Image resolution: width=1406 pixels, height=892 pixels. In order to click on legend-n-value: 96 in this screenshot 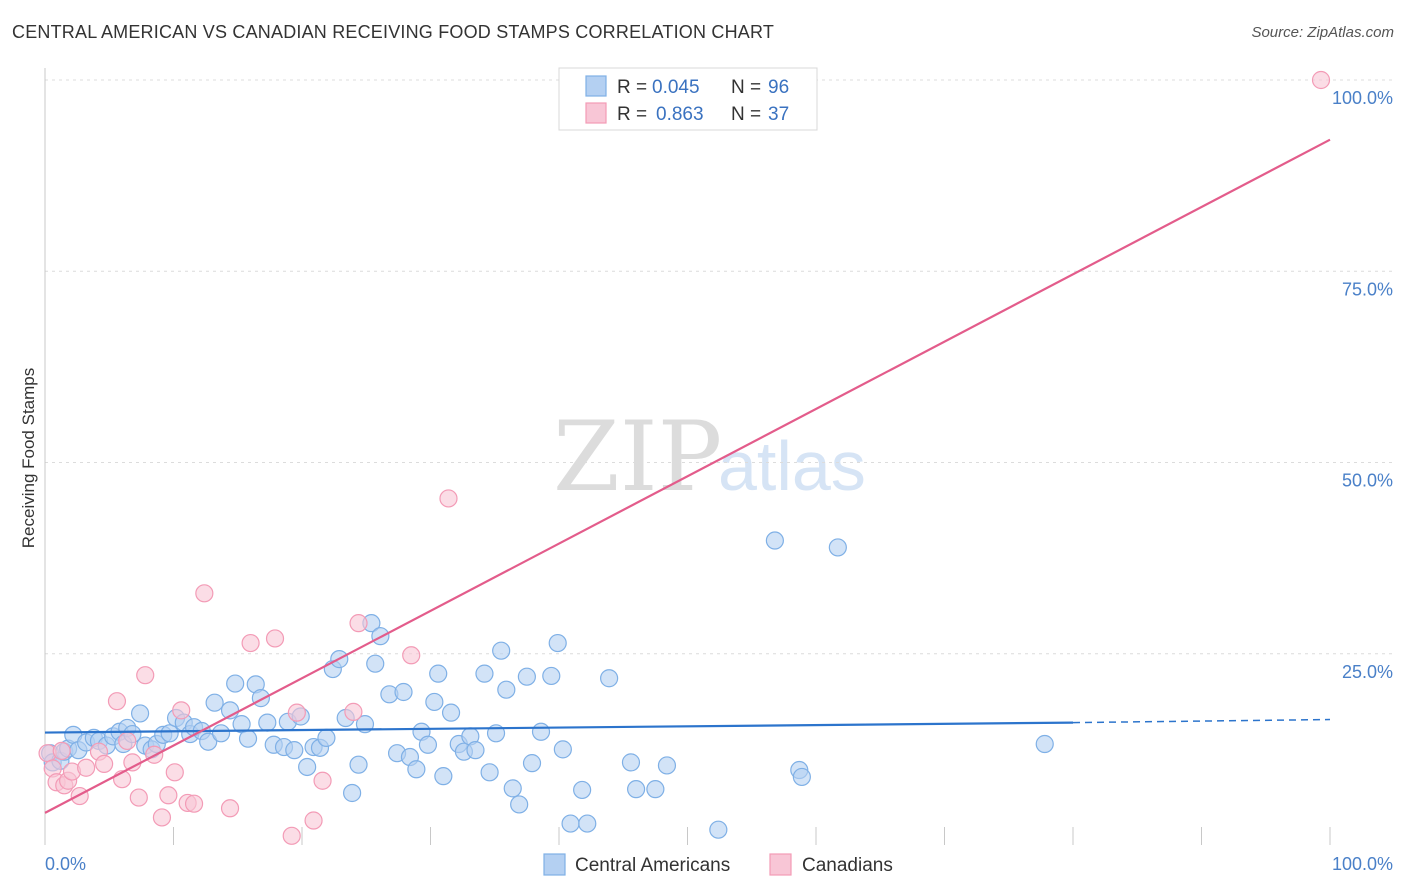, I will do `click(778, 87)`.